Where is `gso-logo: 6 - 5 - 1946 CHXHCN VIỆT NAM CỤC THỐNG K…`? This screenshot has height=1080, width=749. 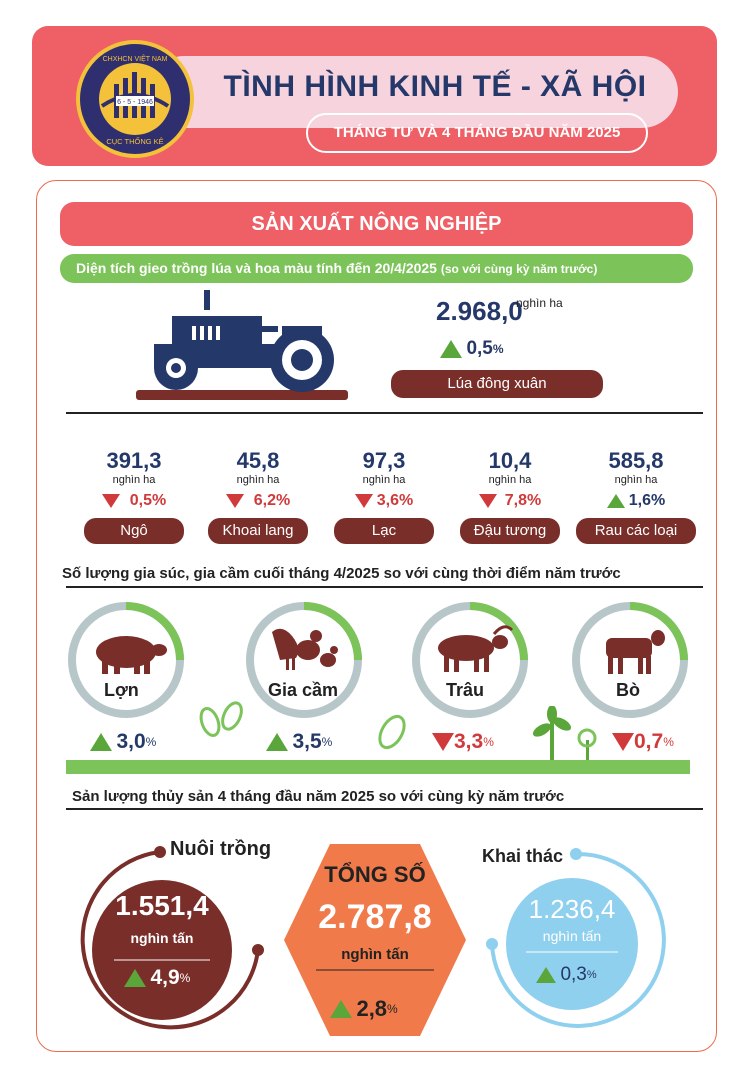 gso-logo: 6 - 5 - 1946 CHXHCN VIỆT NAM CỤC THỐNG K… is located at coordinates (135, 99).